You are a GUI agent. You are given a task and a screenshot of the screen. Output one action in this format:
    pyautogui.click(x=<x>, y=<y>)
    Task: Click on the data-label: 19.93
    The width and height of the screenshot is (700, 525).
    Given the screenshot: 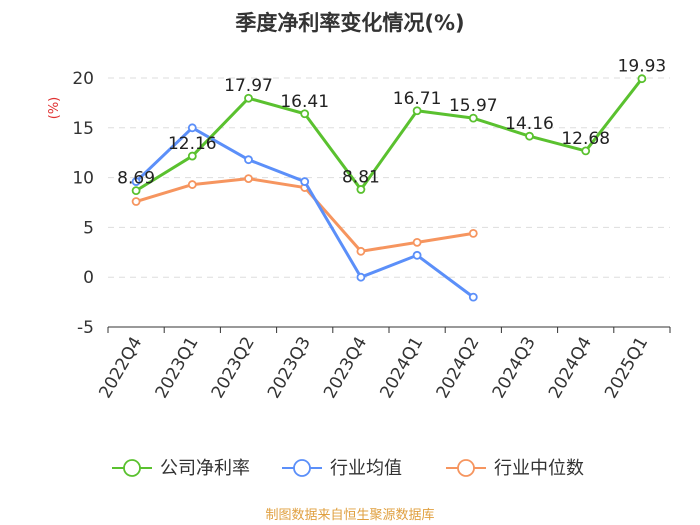 What is the action you would take?
    pyautogui.click(x=642, y=67)
    